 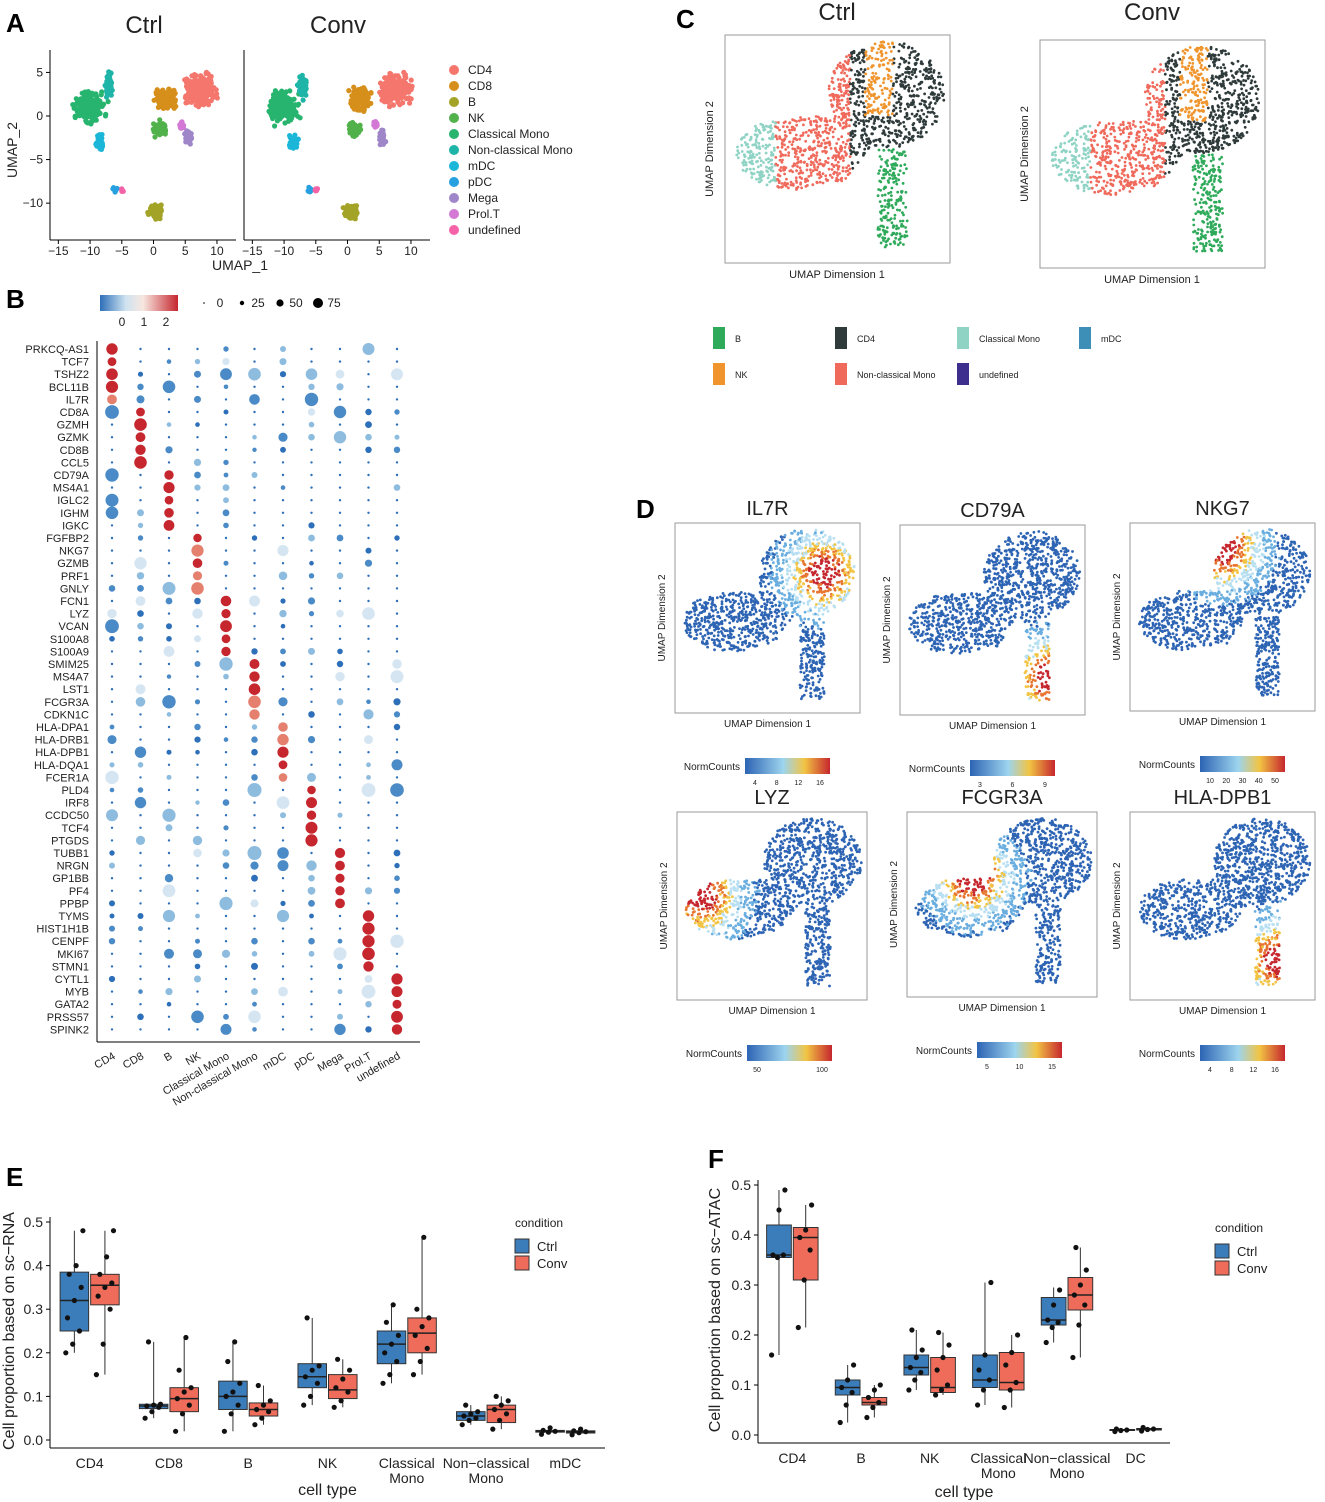 What do you see at coordinates (122, 322) in the screenshot?
I see `colorbar-tick-label: 0` at bounding box center [122, 322].